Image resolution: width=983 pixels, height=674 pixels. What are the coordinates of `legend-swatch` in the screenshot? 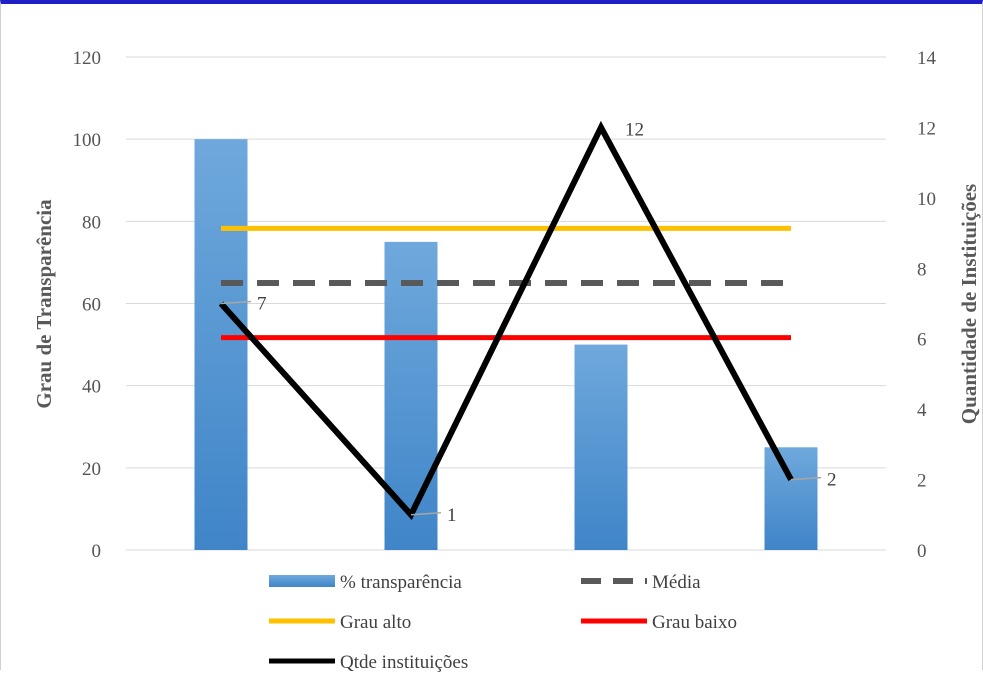 It's located at (302, 581).